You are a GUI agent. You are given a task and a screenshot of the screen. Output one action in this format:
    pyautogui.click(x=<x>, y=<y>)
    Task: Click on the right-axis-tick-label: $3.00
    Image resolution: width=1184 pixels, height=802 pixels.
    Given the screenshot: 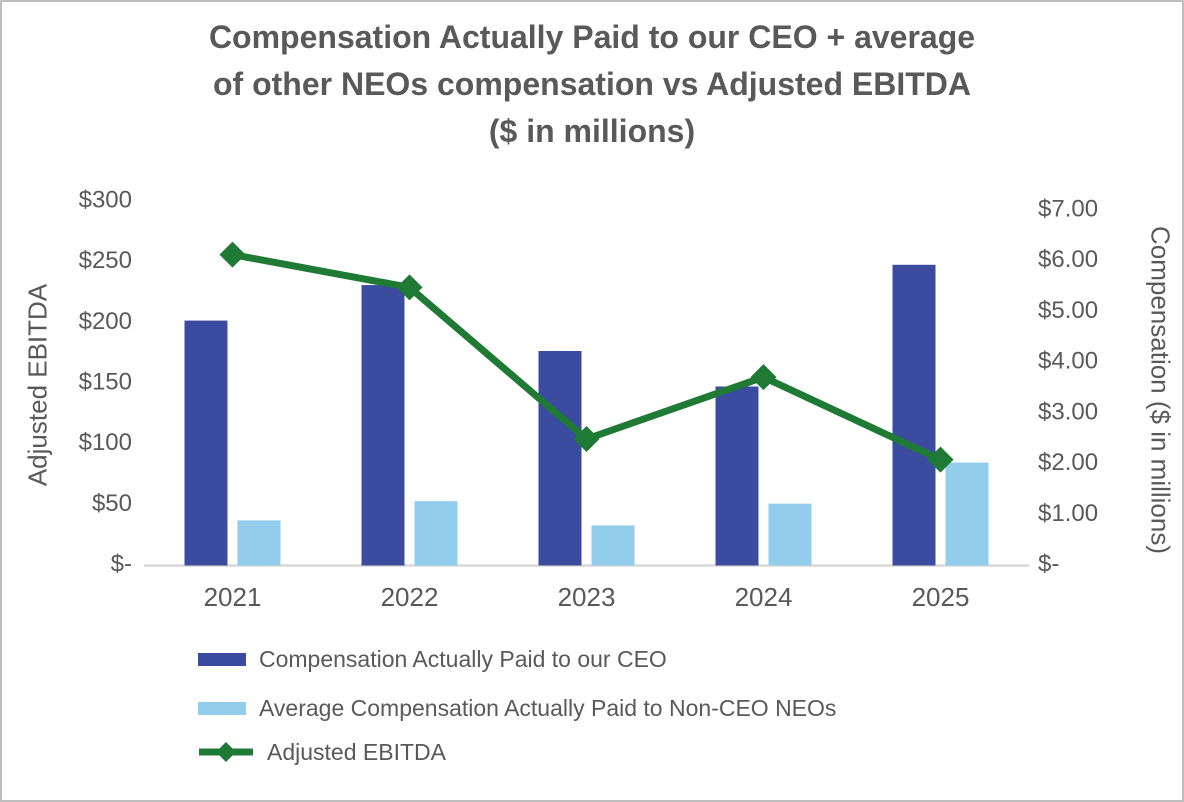 What is the action you would take?
    pyautogui.click(x=1068, y=411)
    